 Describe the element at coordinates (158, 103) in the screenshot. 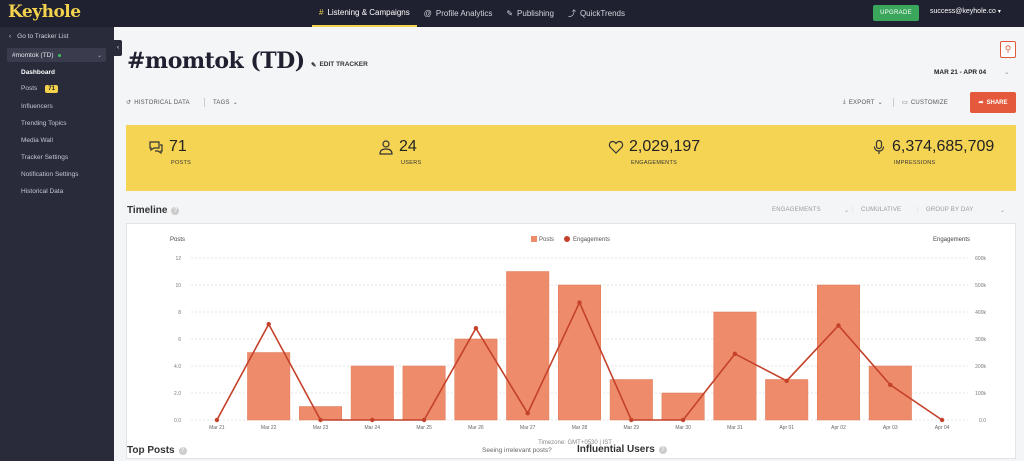

I see `historical-data-button: ↺ HISTORICAL DATA` at that location.